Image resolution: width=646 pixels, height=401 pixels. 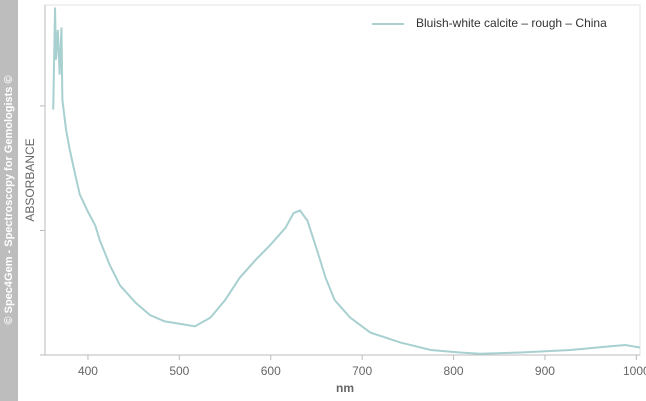 What do you see at coordinates (362, 371) in the screenshot?
I see `x-tick-label: 700` at bounding box center [362, 371].